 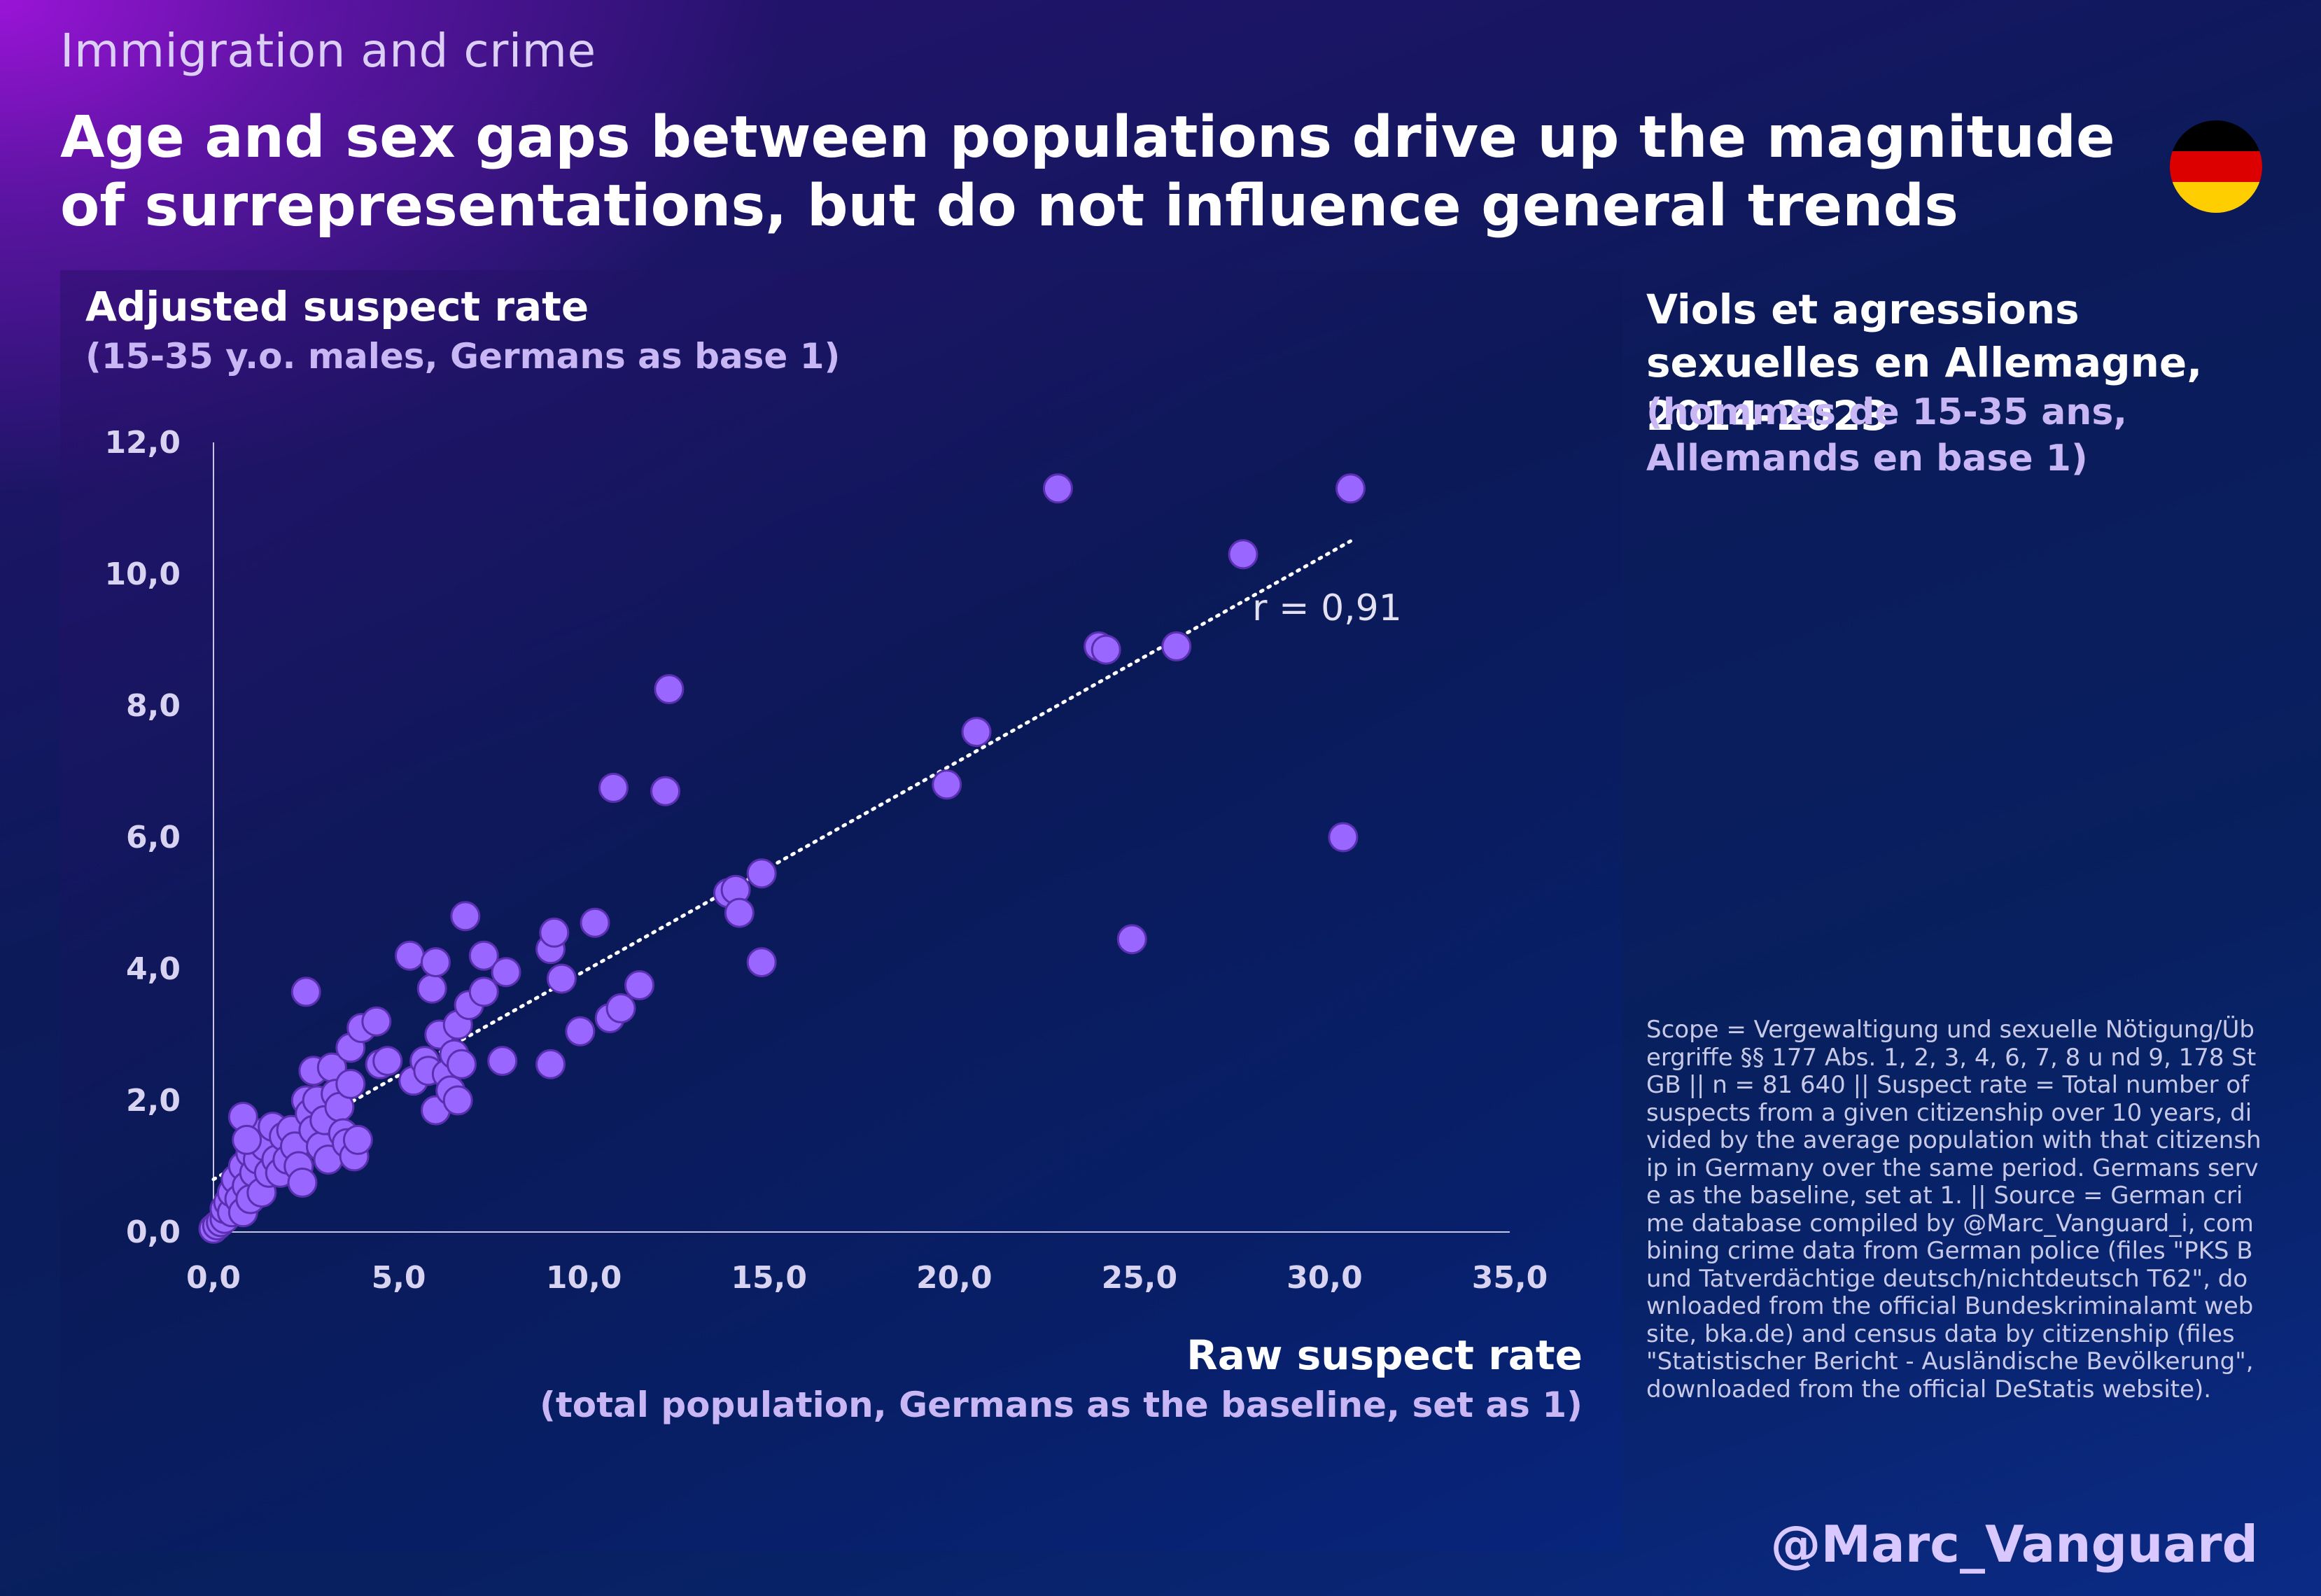 I want to click on x-tick-label: 25,0, so click(x=1140, y=1278).